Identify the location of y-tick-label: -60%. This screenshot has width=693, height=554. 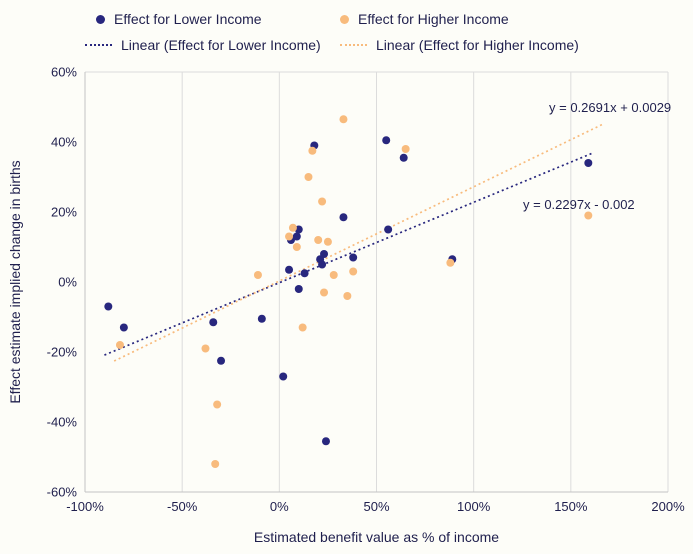
(62, 492).